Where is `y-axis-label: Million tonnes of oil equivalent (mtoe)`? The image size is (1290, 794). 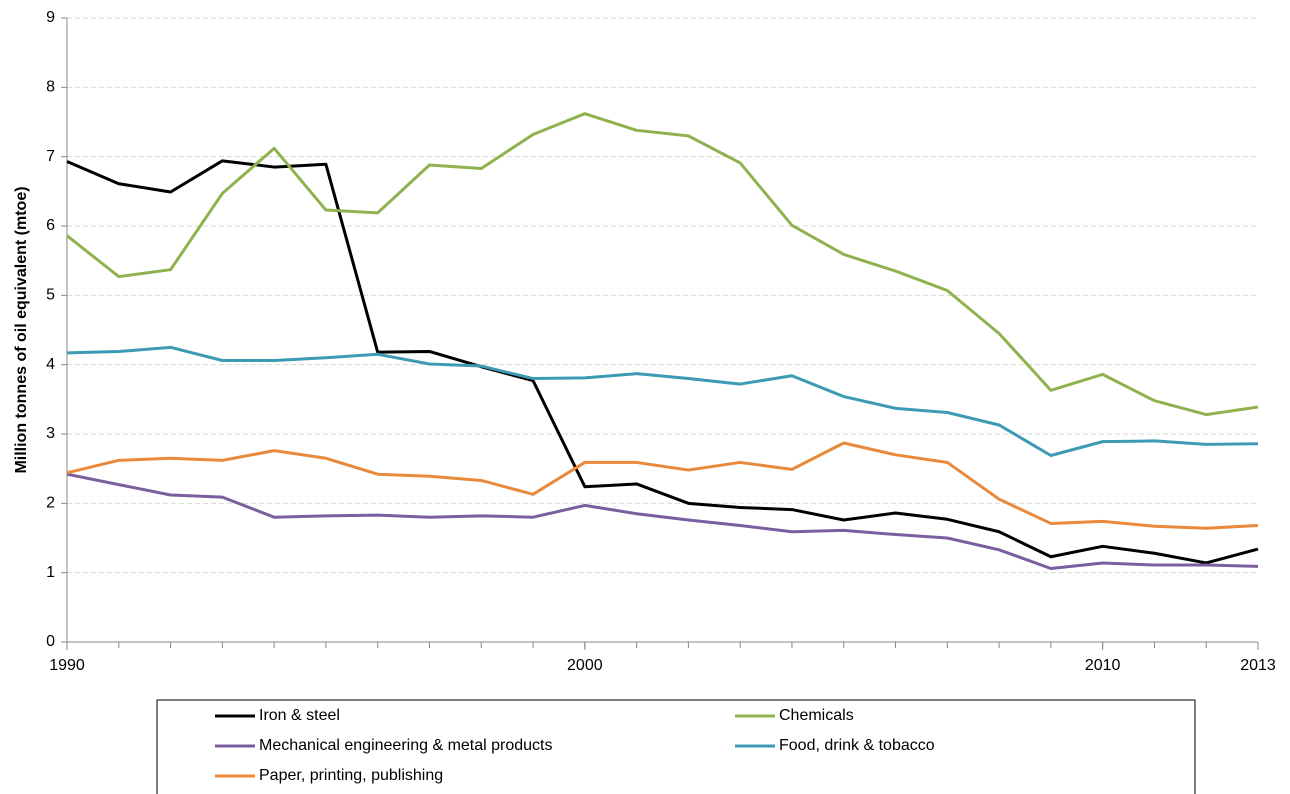
y-axis-label: Million tonnes of oil equivalent (mtoe) is located at coordinates (21, 329).